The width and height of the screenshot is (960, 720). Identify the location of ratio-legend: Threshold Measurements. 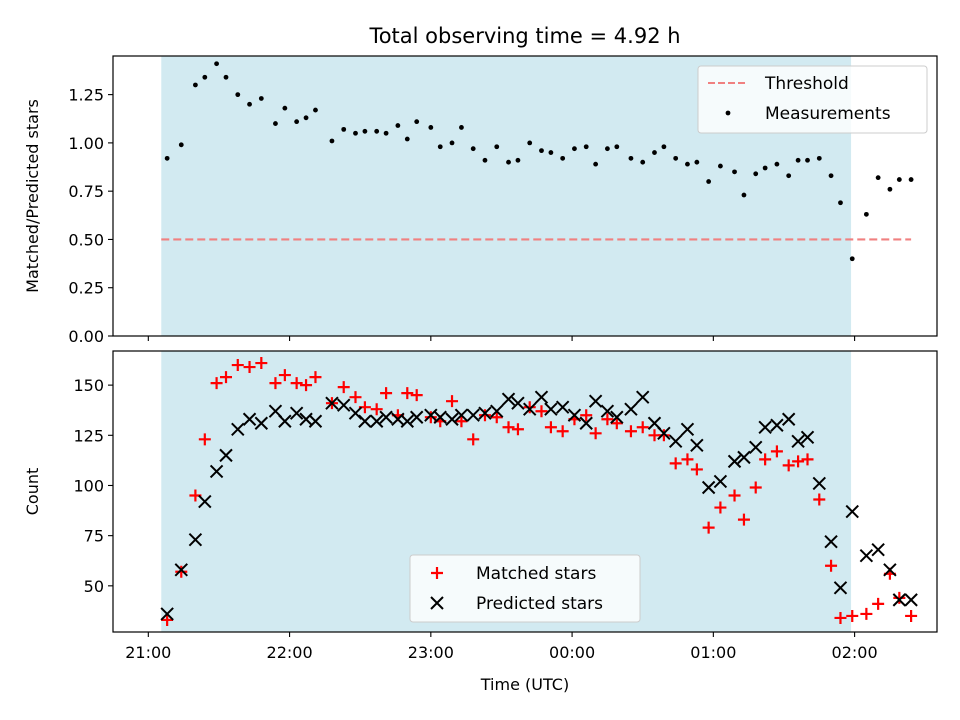
(812, 99).